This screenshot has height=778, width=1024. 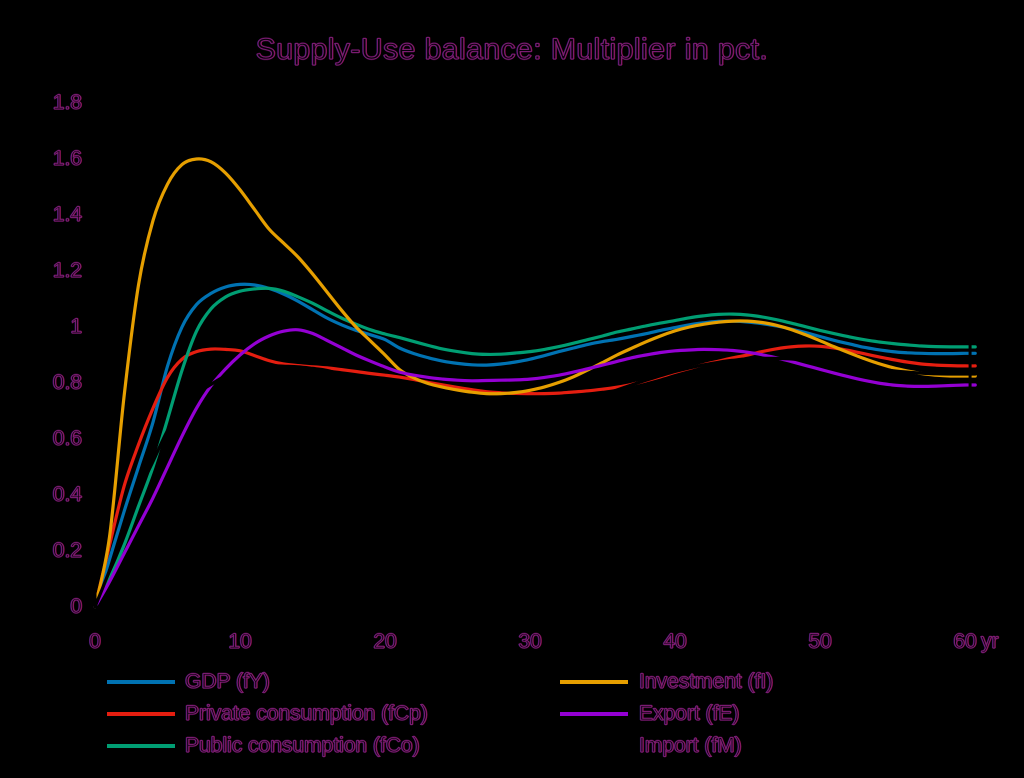 What do you see at coordinates (95, 642) in the screenshot?
I see `x-tick-label: 0` at bounding box center [95, 642].